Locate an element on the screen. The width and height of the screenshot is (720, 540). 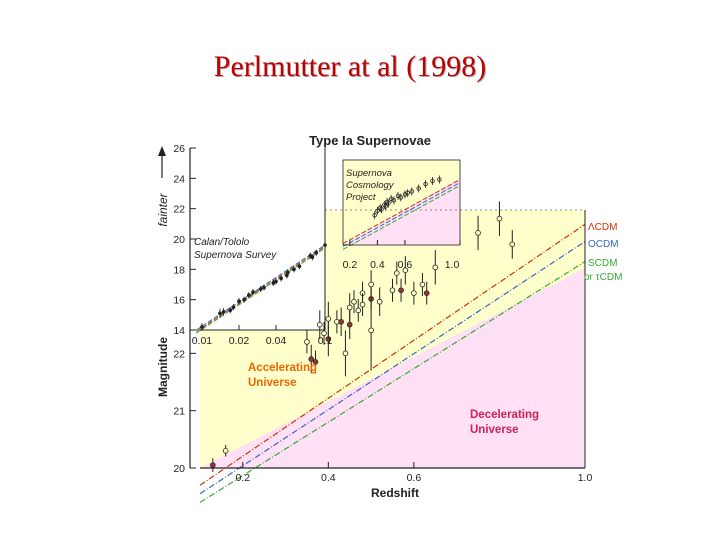
scdm-label: SCDM is located at coordinates (602, 263).